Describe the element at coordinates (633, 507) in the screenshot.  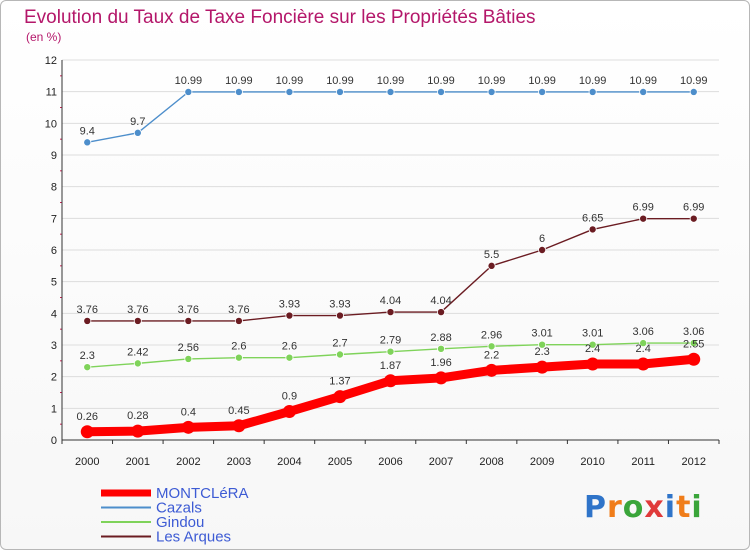
I see `logo-letter: o` at that location.